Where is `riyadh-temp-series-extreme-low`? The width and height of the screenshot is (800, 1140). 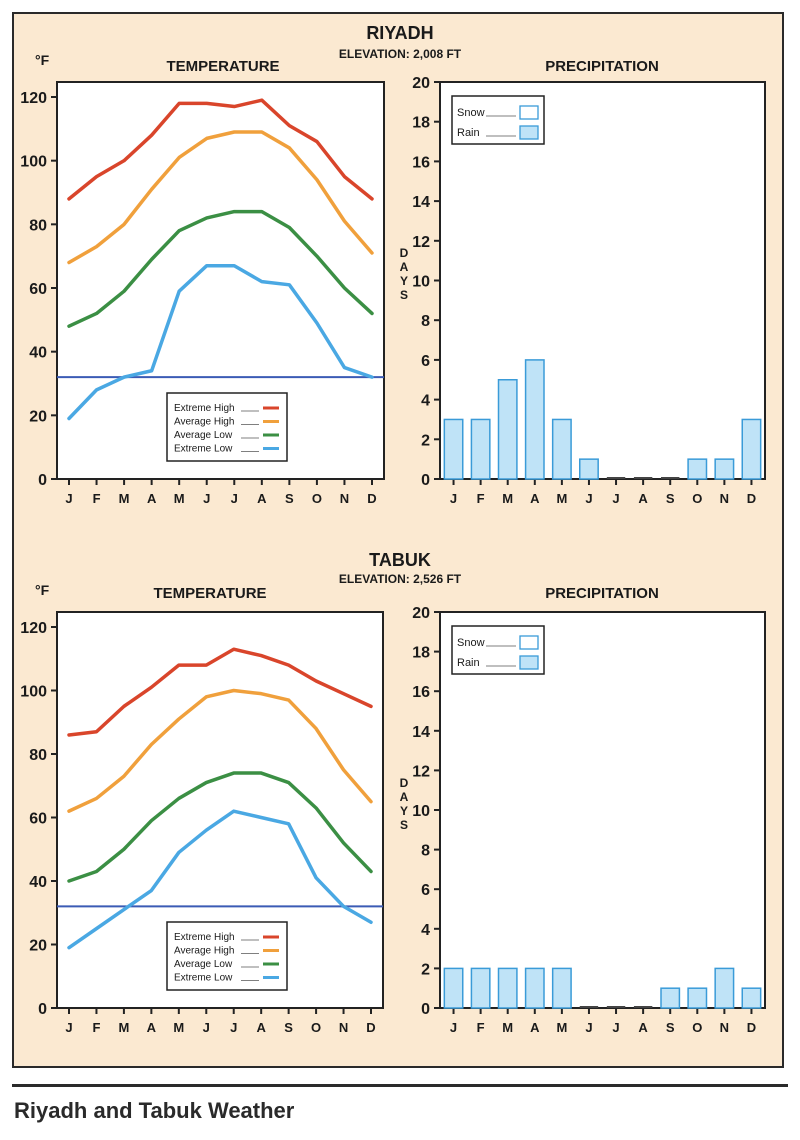
riyadh-temp-series-extreme-low is located at coordinates (220, 342).